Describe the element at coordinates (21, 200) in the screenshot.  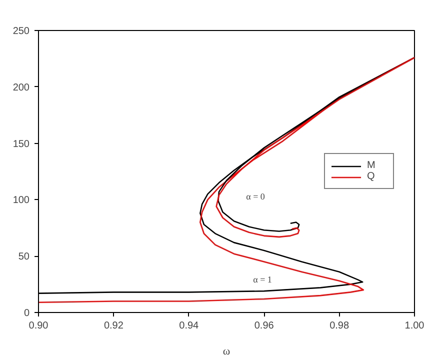
I see `y-tick-label: 100` at that location.